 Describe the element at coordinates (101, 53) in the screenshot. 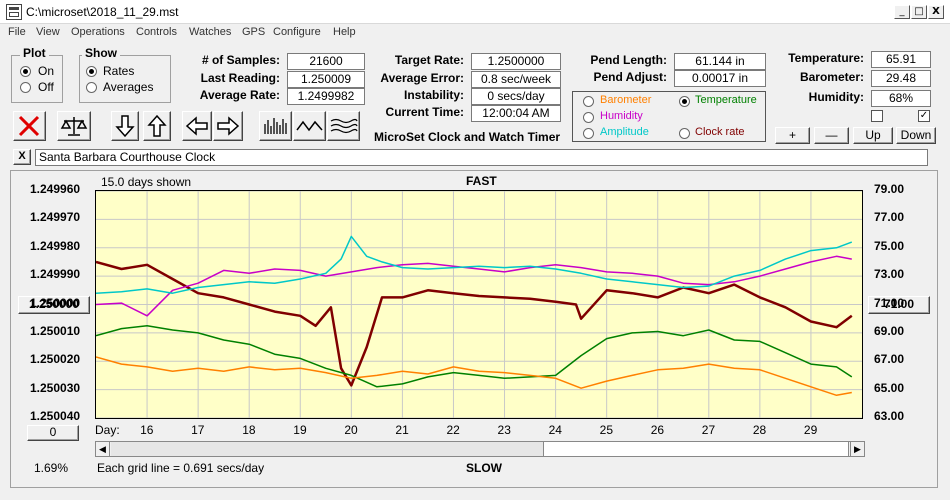

I see `show-group-title: Show` at that location.